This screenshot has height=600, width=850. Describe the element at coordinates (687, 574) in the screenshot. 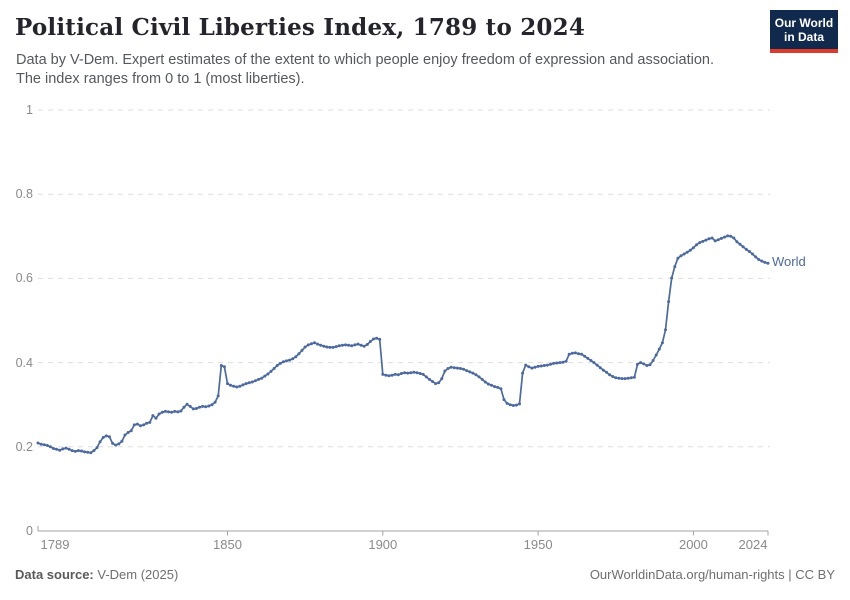

I see `footer-url-link: OurWorldinData.org/human-rights` at that location.